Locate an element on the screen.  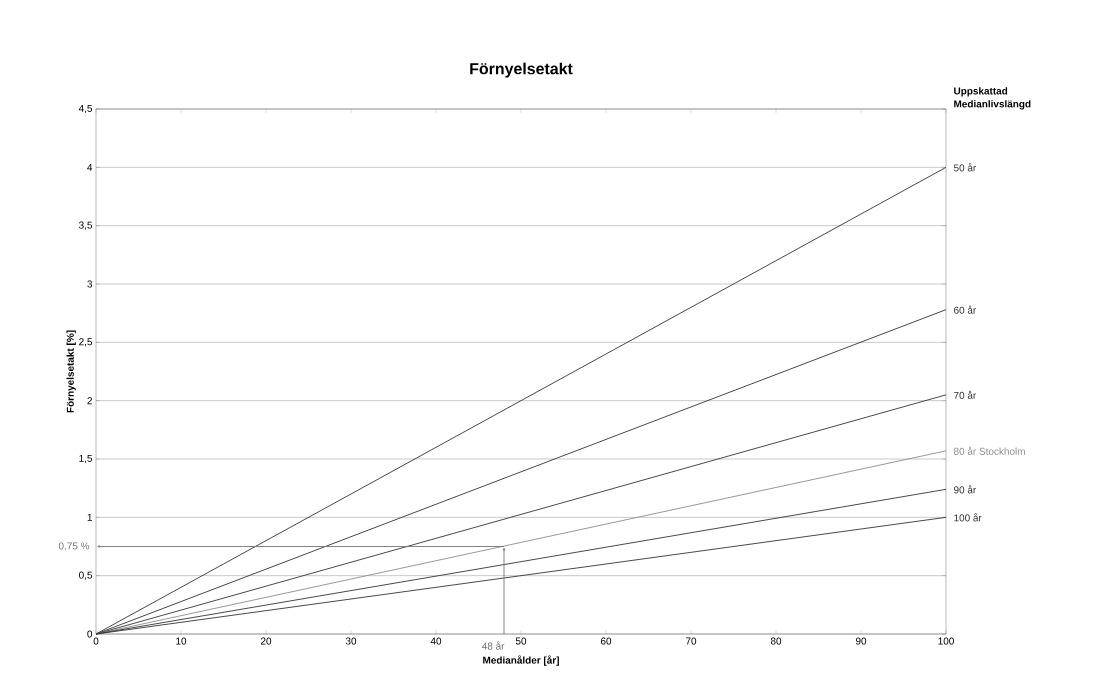
legend-title: Uppskattad Medianlivslängd is located at coordinates (992, 98).